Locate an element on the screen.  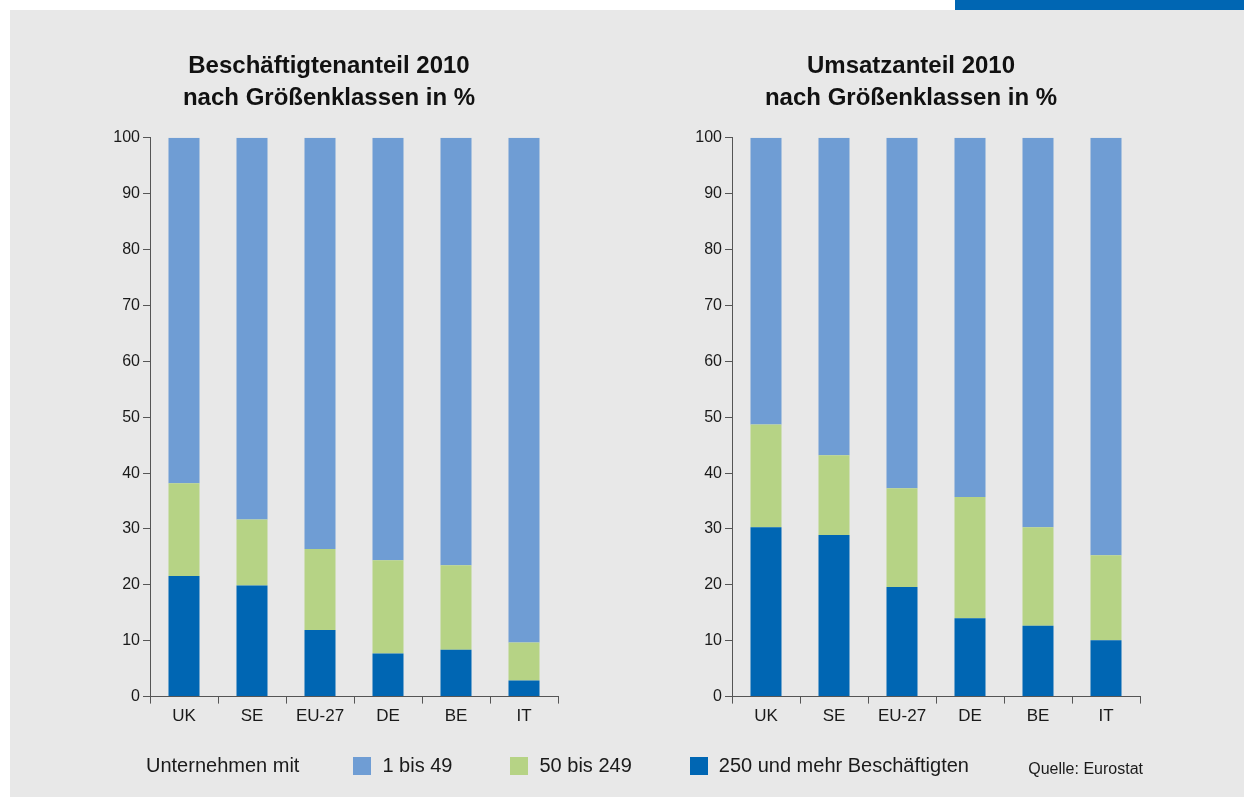
chart-title: Umsatzanteil 2010 nach Größenklassen in % is located at coordinates (911, 80).